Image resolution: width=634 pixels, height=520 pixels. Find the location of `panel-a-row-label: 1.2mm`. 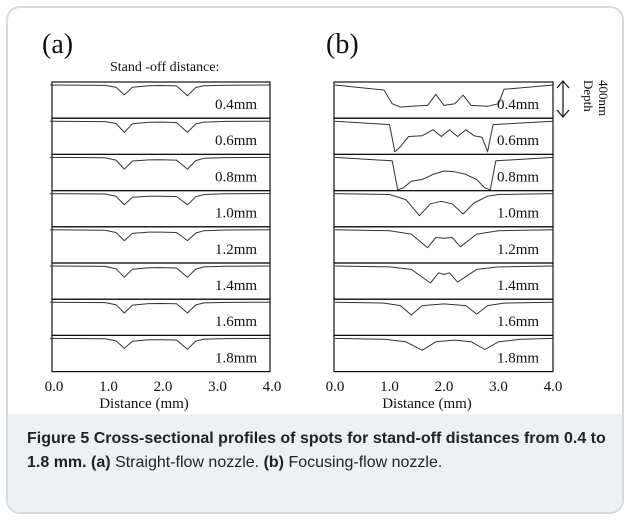

panel-a-row-label: 1.2mm is located at coordinates (236, 250).